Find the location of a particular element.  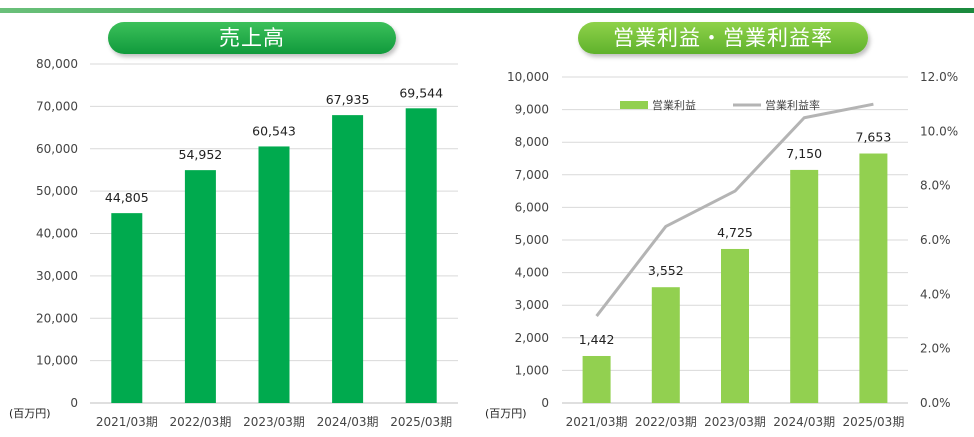

margin-y2-tick-label: 10.0% is located at coordinates (939, 131).